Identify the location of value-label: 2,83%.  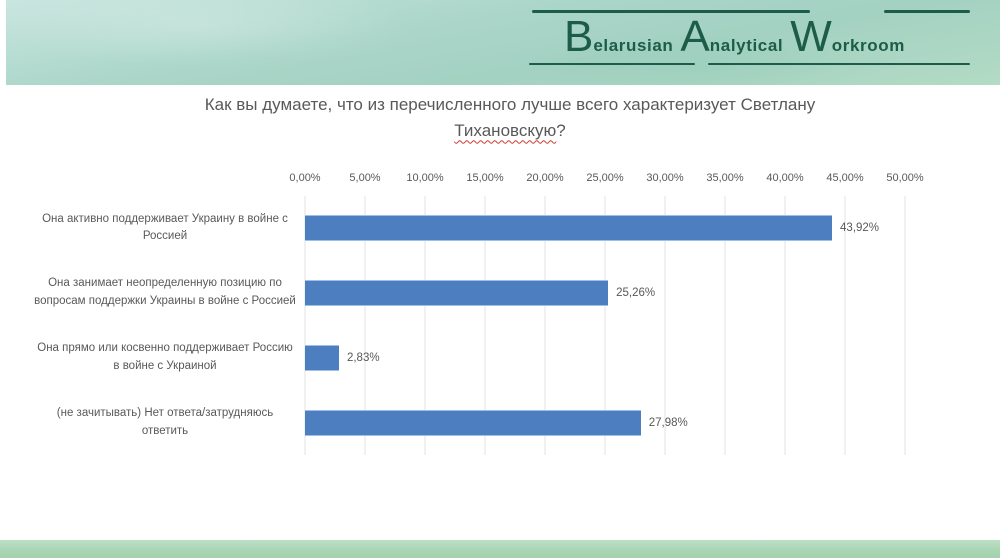
(363, 357).